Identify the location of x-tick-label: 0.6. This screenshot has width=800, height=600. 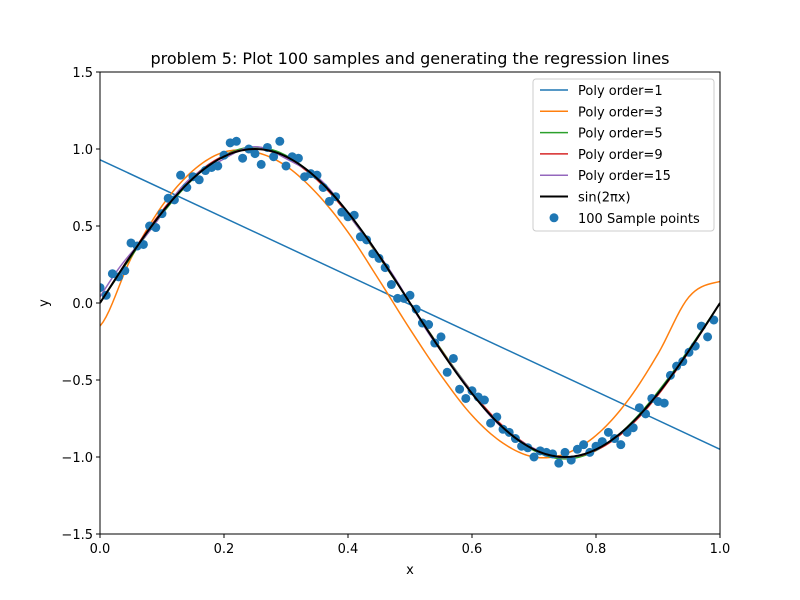
(472, 549).